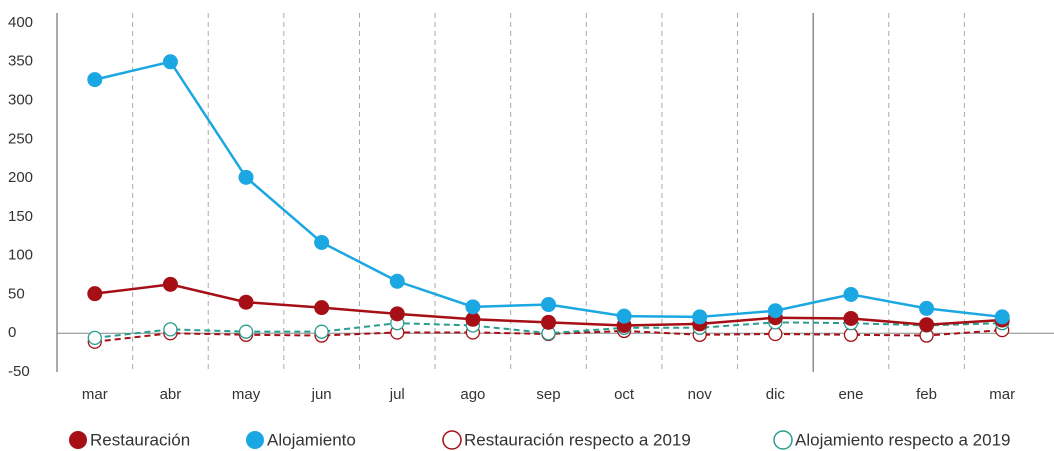  What do you see at coordinates (624, 394) in the screenshot?
I see `x-tick-label: oct` at bounding box center [624, 394].